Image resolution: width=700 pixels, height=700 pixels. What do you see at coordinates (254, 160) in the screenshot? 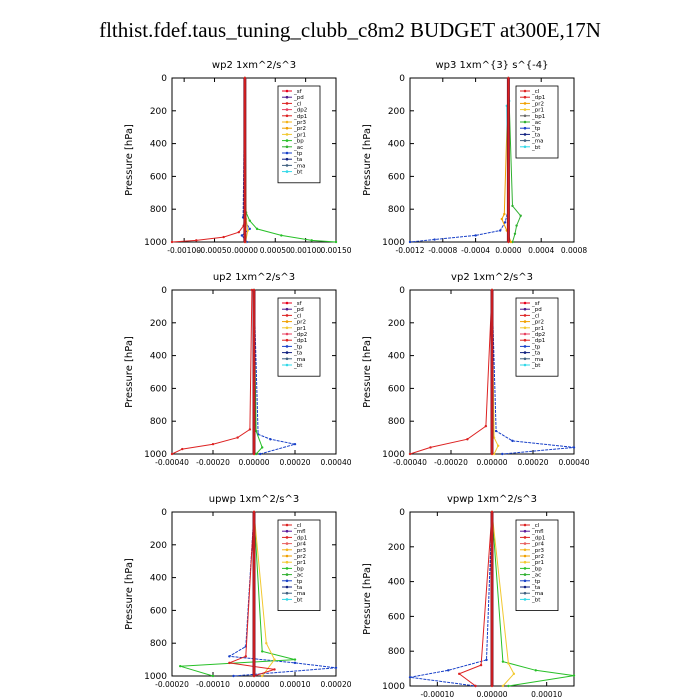
I see `plot-frame` at bounding box center [254, 160].